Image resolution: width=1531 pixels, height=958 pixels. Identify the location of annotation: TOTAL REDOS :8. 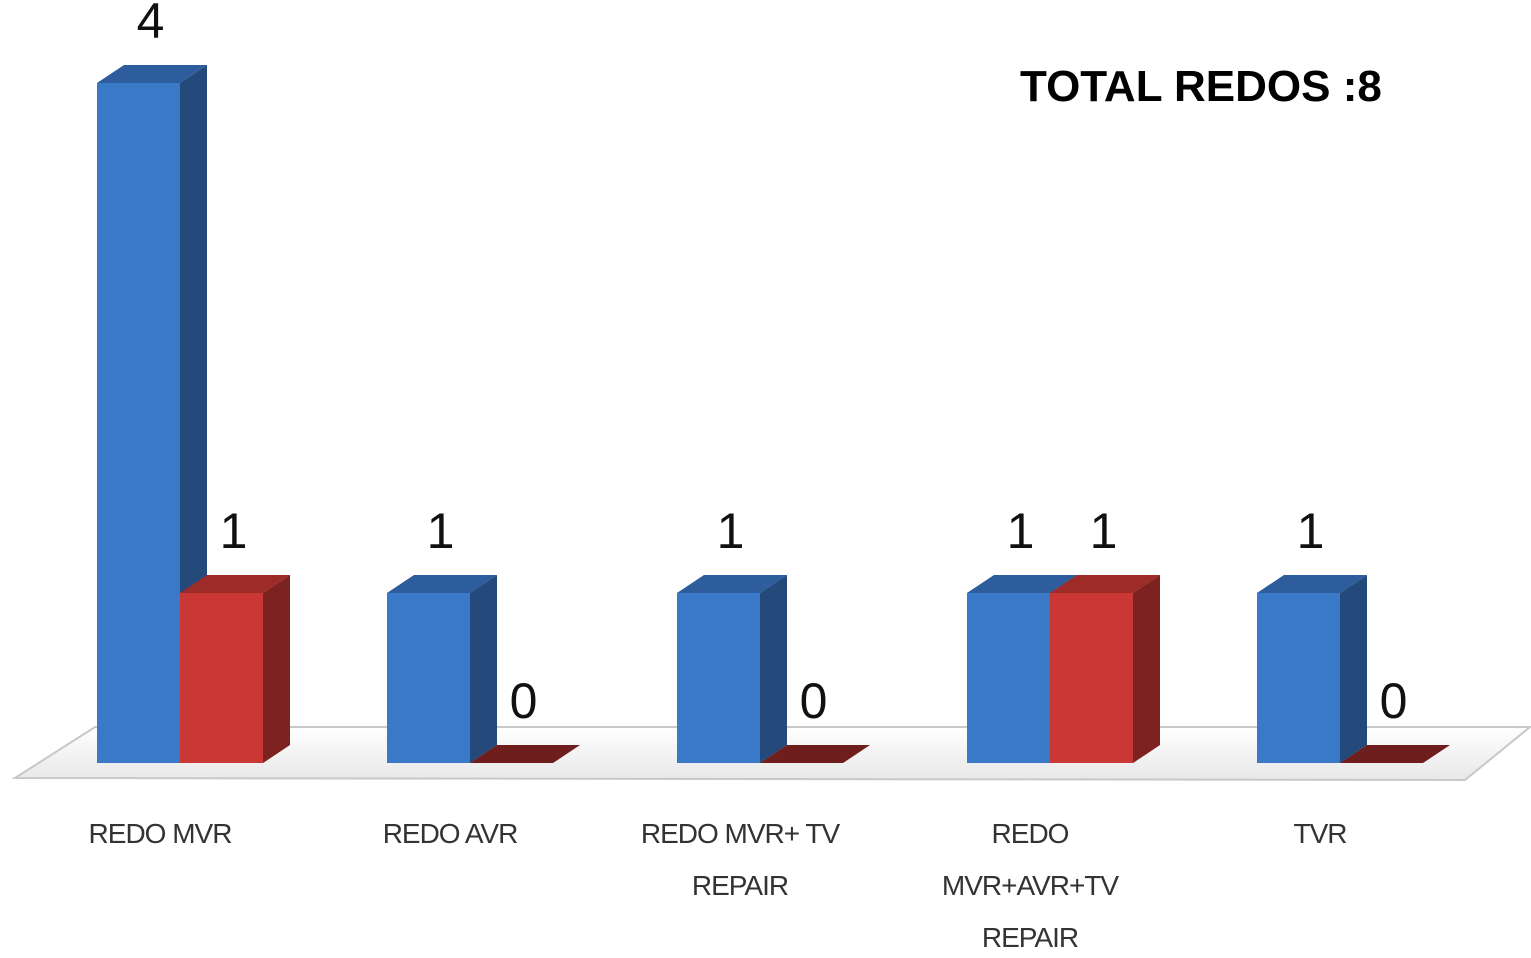
(1201, 86).